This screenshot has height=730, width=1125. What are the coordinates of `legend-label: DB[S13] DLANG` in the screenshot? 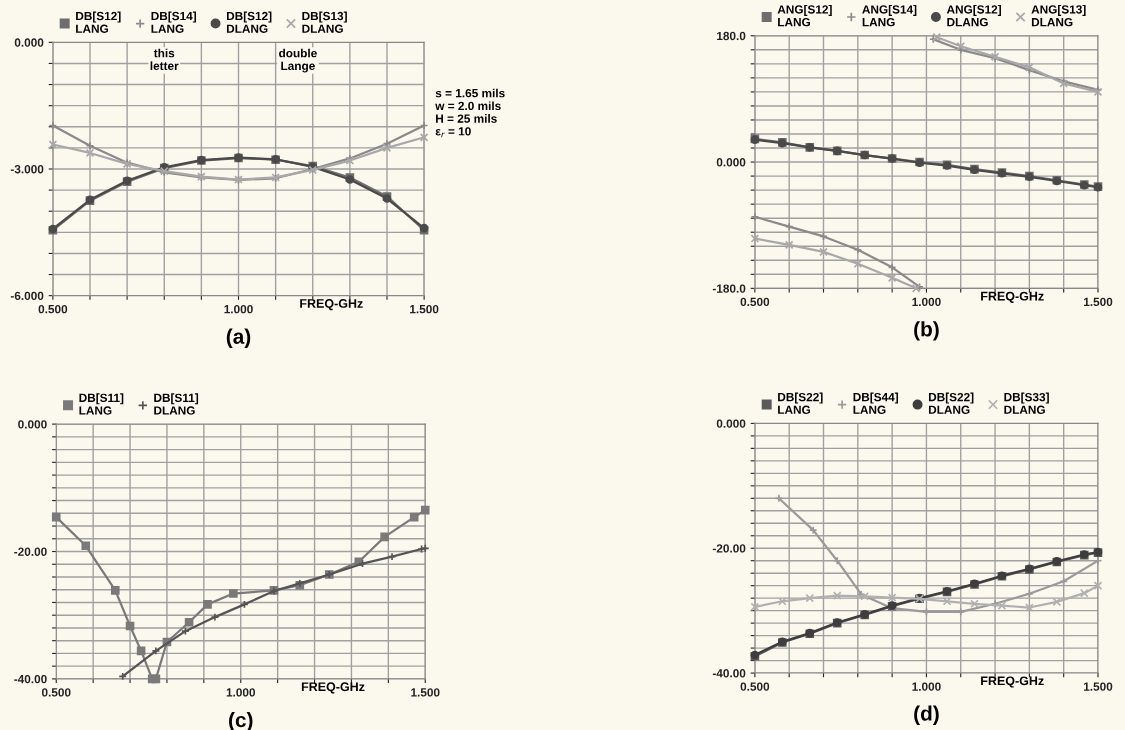 It's located at (324, 22).